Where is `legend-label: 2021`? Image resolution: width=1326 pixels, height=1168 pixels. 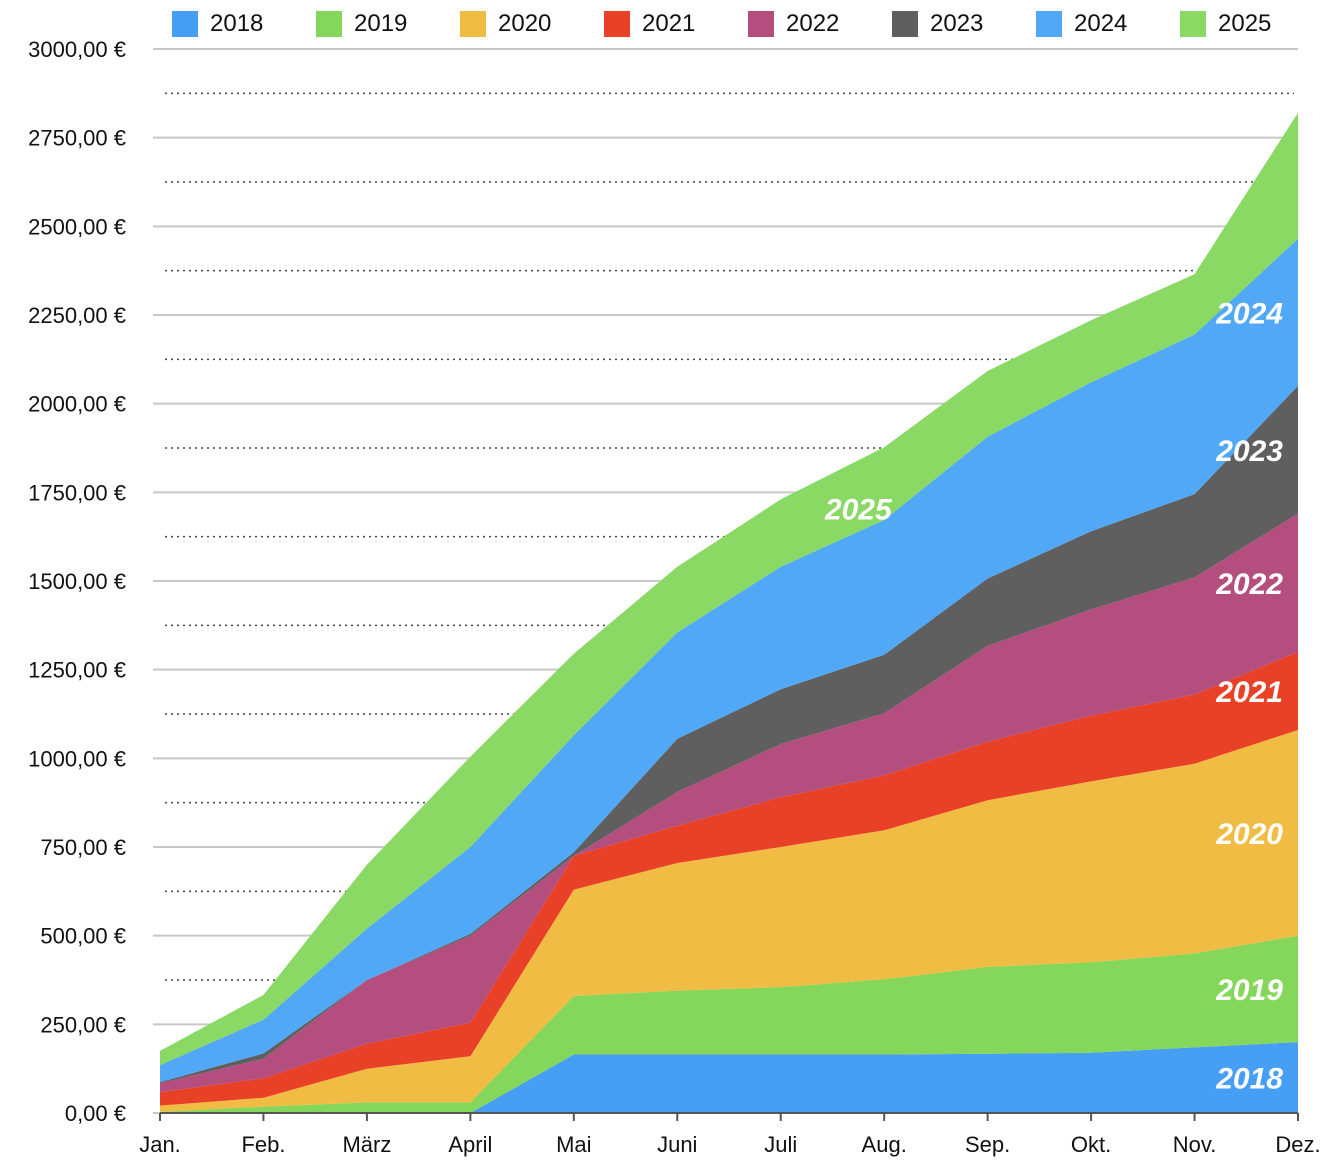 legend-label: 2021 is located at coordinates (669, 23).